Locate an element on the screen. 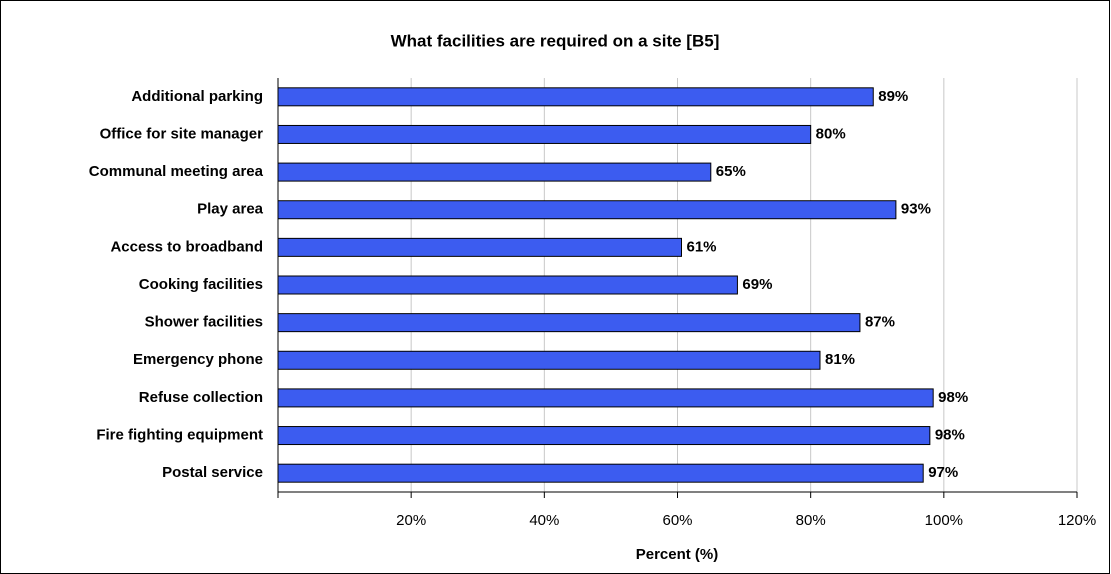  data-label: 81% is located at coordinates (840, 359).